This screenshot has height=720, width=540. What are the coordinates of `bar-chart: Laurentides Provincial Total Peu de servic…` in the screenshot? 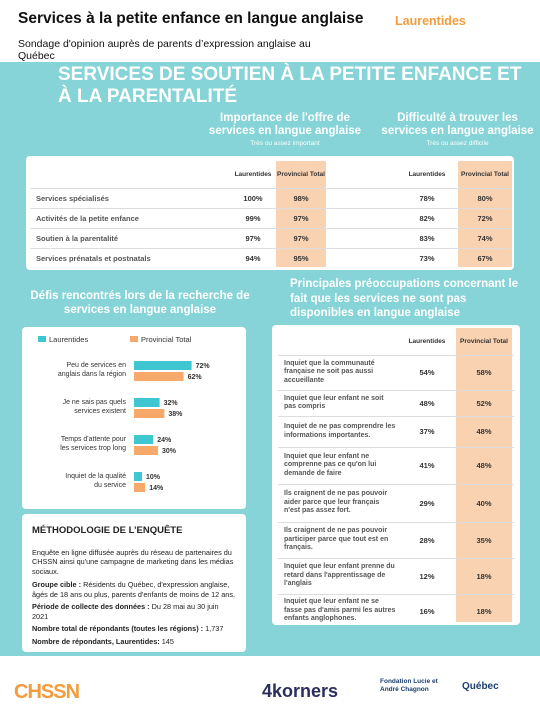 It's located at (124, 413).